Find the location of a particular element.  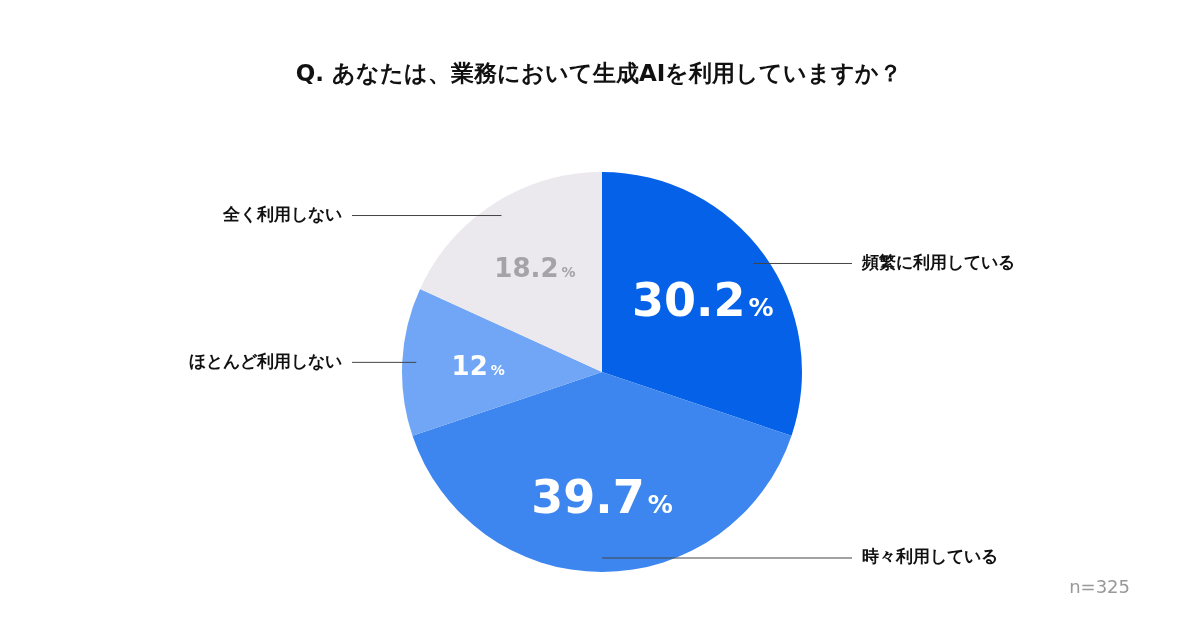

chart-title: Q. あなたは、業務において生成AIを利用していますか？ is located at coordinates (599, 73).